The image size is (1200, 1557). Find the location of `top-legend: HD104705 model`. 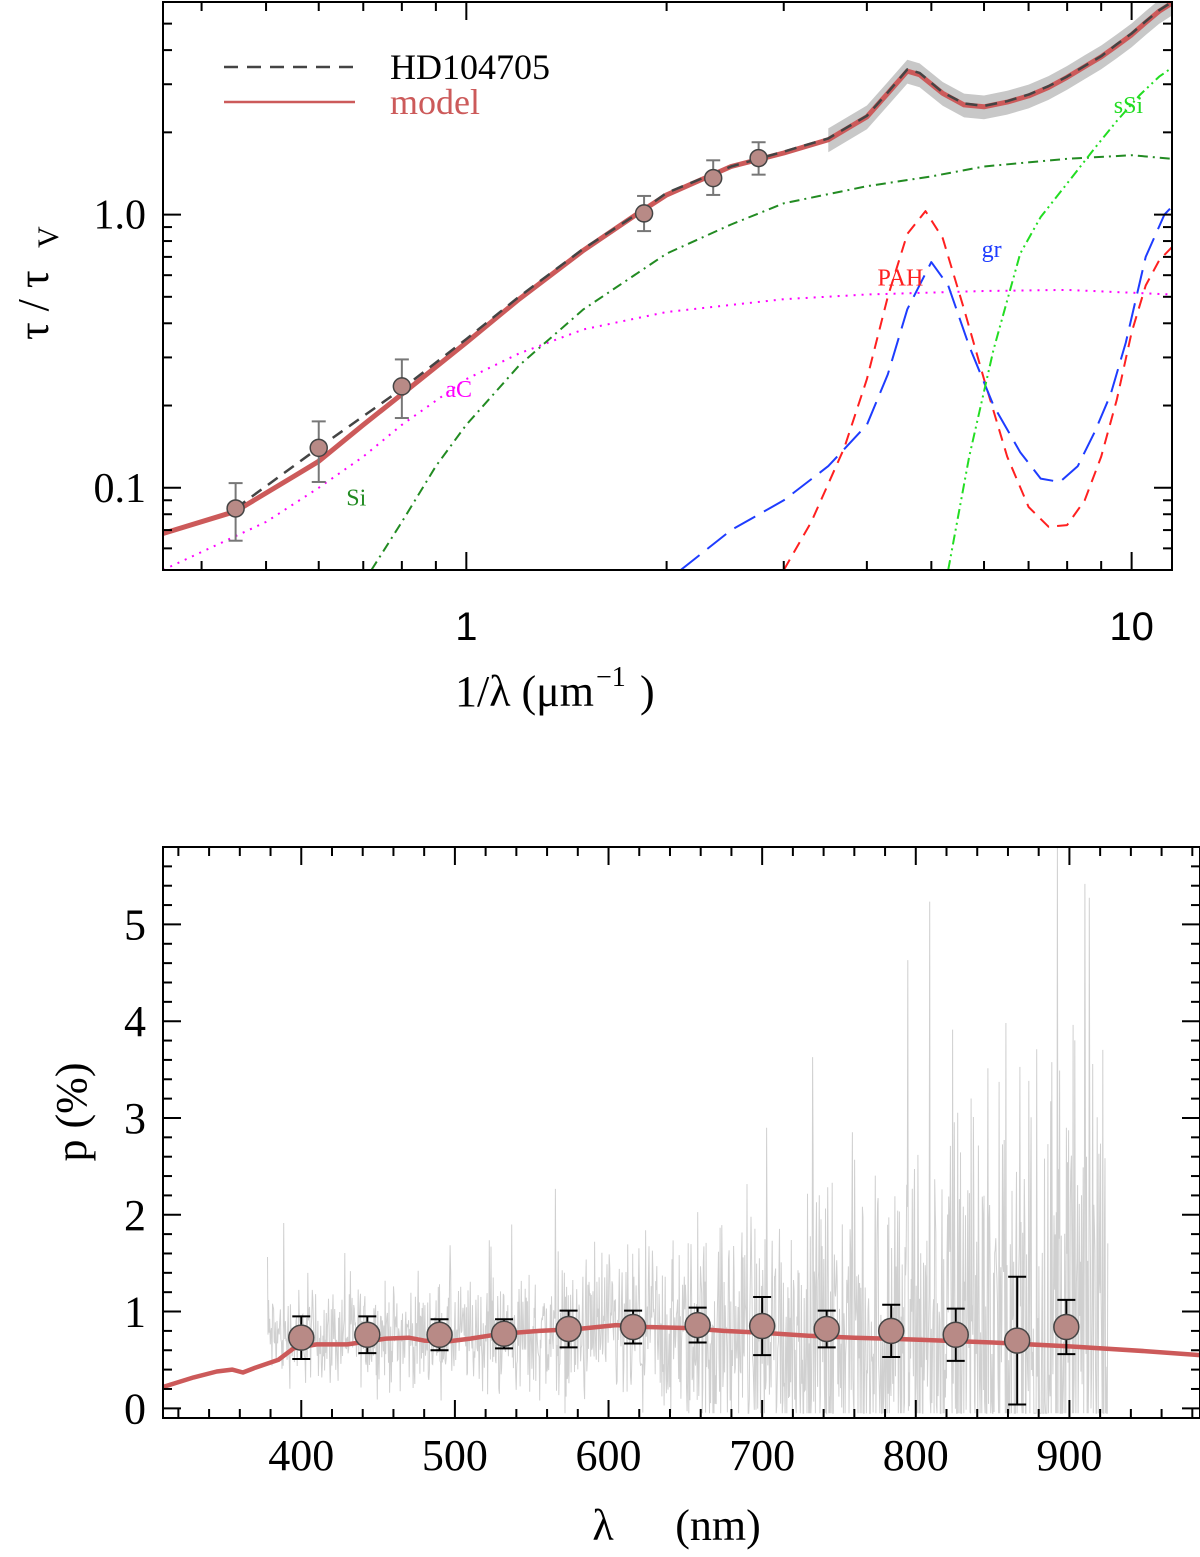

top-legend: HD104705 model is located at coordinates (387, 84).